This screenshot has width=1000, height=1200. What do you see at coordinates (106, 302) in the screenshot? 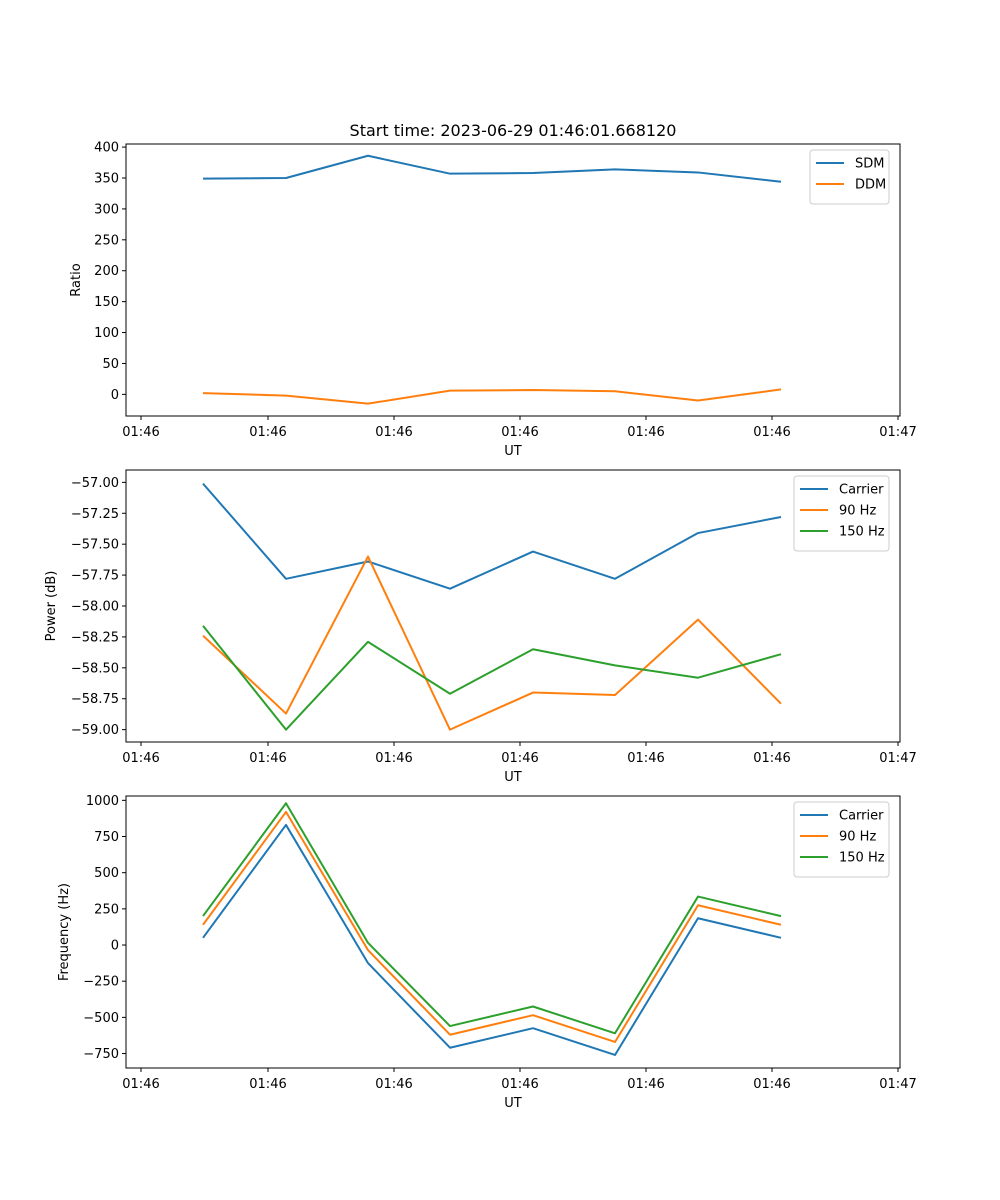
I see `y-tick-label: 150` at bounding box center [106, 302].